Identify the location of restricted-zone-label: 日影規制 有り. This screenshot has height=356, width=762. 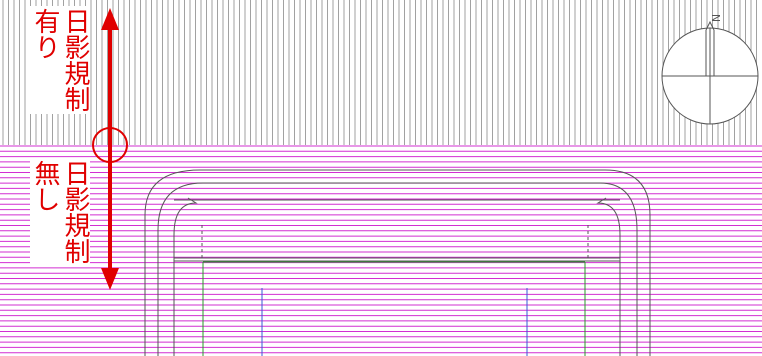
(60, 60).